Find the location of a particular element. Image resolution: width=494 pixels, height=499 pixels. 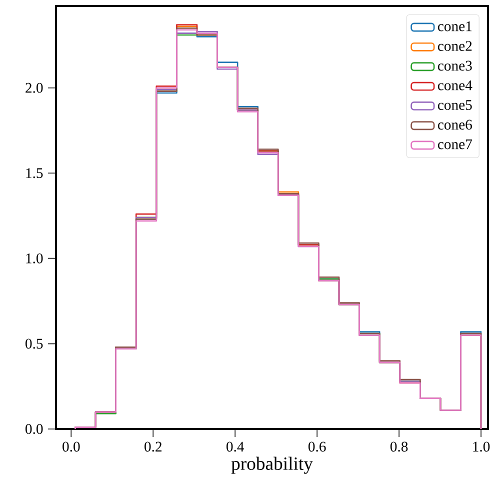

legend-label: cone3 is located at coordinates (455, 65).